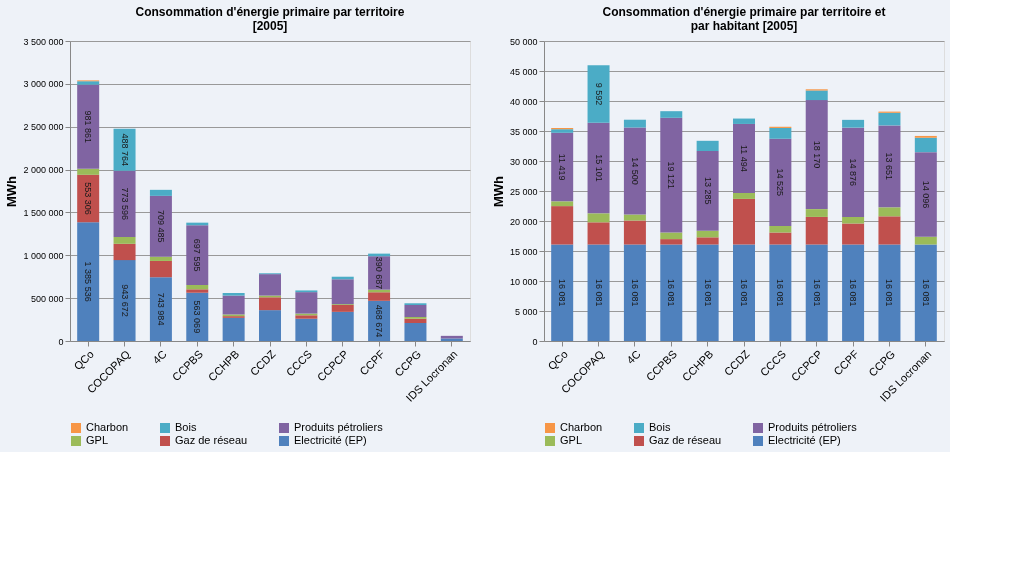  I want to click on y-tick-label: 15 000, so click(523, 251).